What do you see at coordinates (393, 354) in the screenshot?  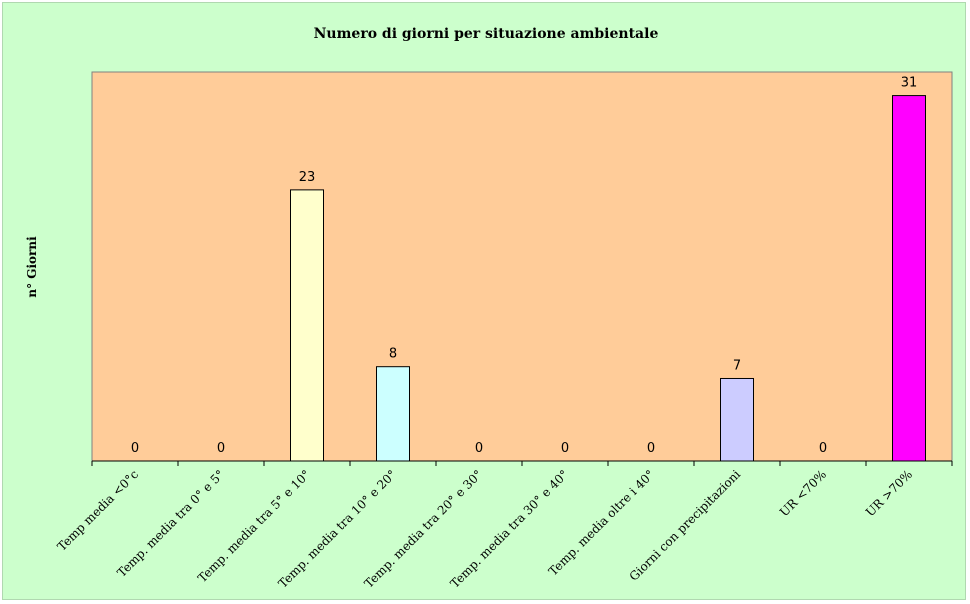 I see `bar-value-label: 8` at bounding box center [393, 354].